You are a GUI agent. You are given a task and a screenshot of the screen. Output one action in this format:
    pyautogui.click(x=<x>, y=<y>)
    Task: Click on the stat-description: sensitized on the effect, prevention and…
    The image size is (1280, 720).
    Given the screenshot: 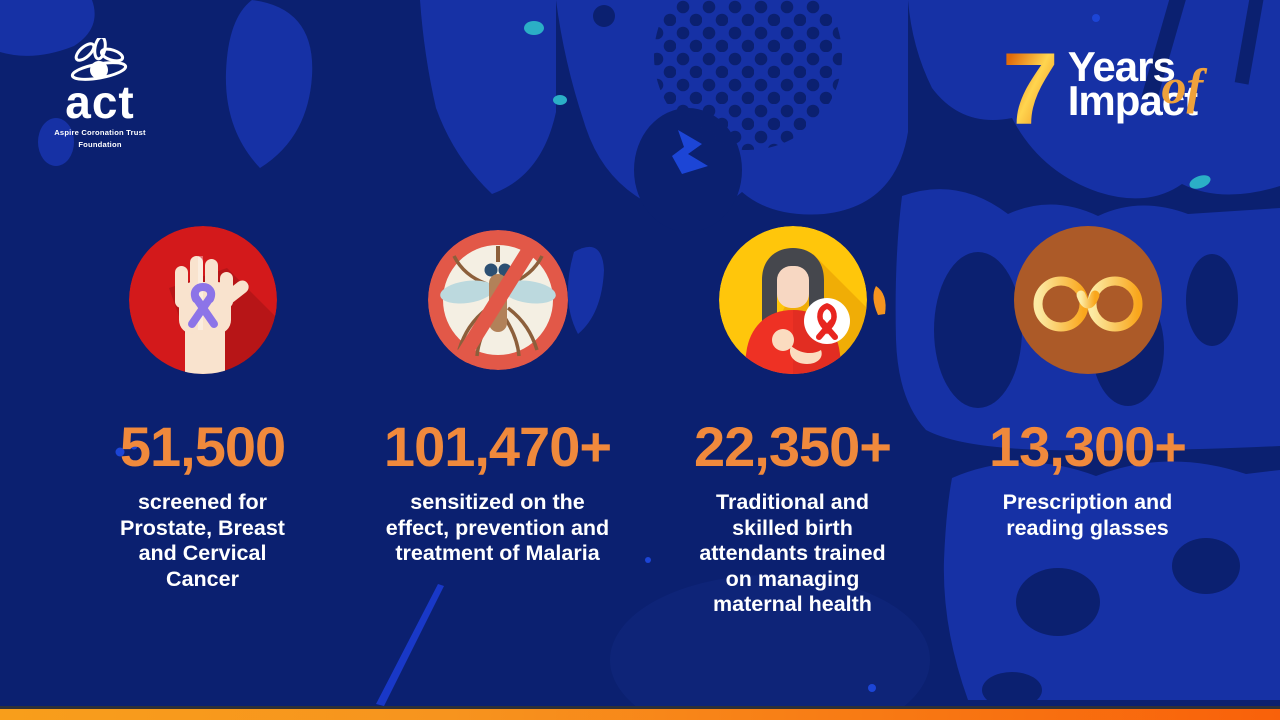 What is the action you would take?
    pyautogui.click(x=497, y=527)
    